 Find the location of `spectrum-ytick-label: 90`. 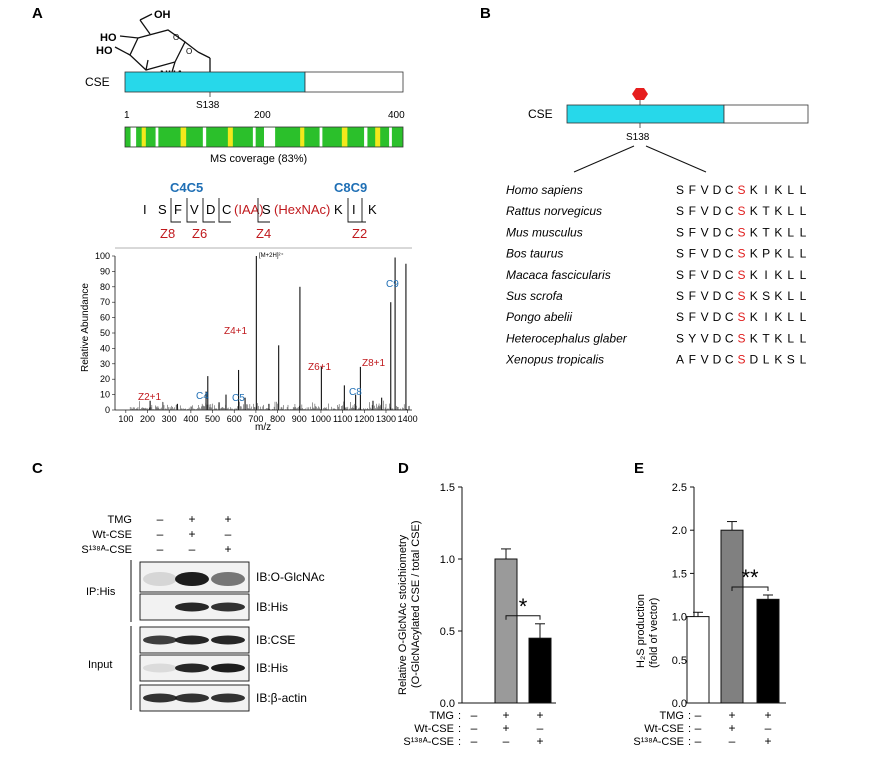

spectrum-ytick-label: 90 is located at coordinates (105, 271).